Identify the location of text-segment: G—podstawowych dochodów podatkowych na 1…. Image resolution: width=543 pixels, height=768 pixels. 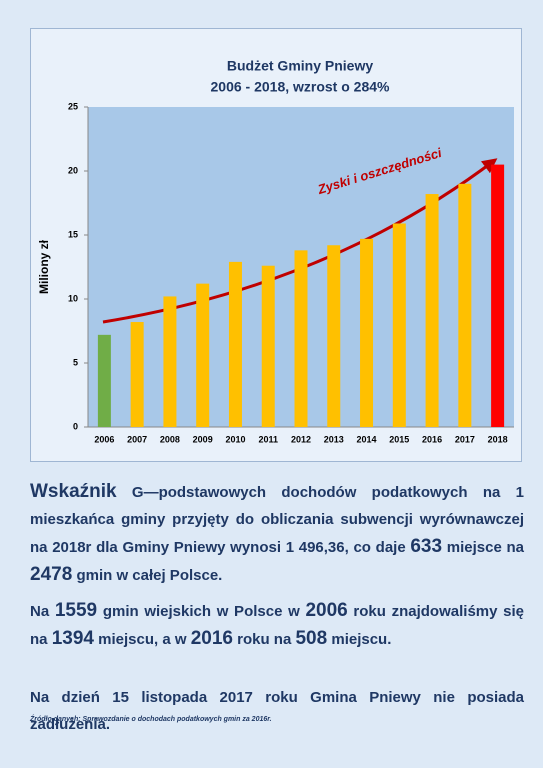
(277, 520).